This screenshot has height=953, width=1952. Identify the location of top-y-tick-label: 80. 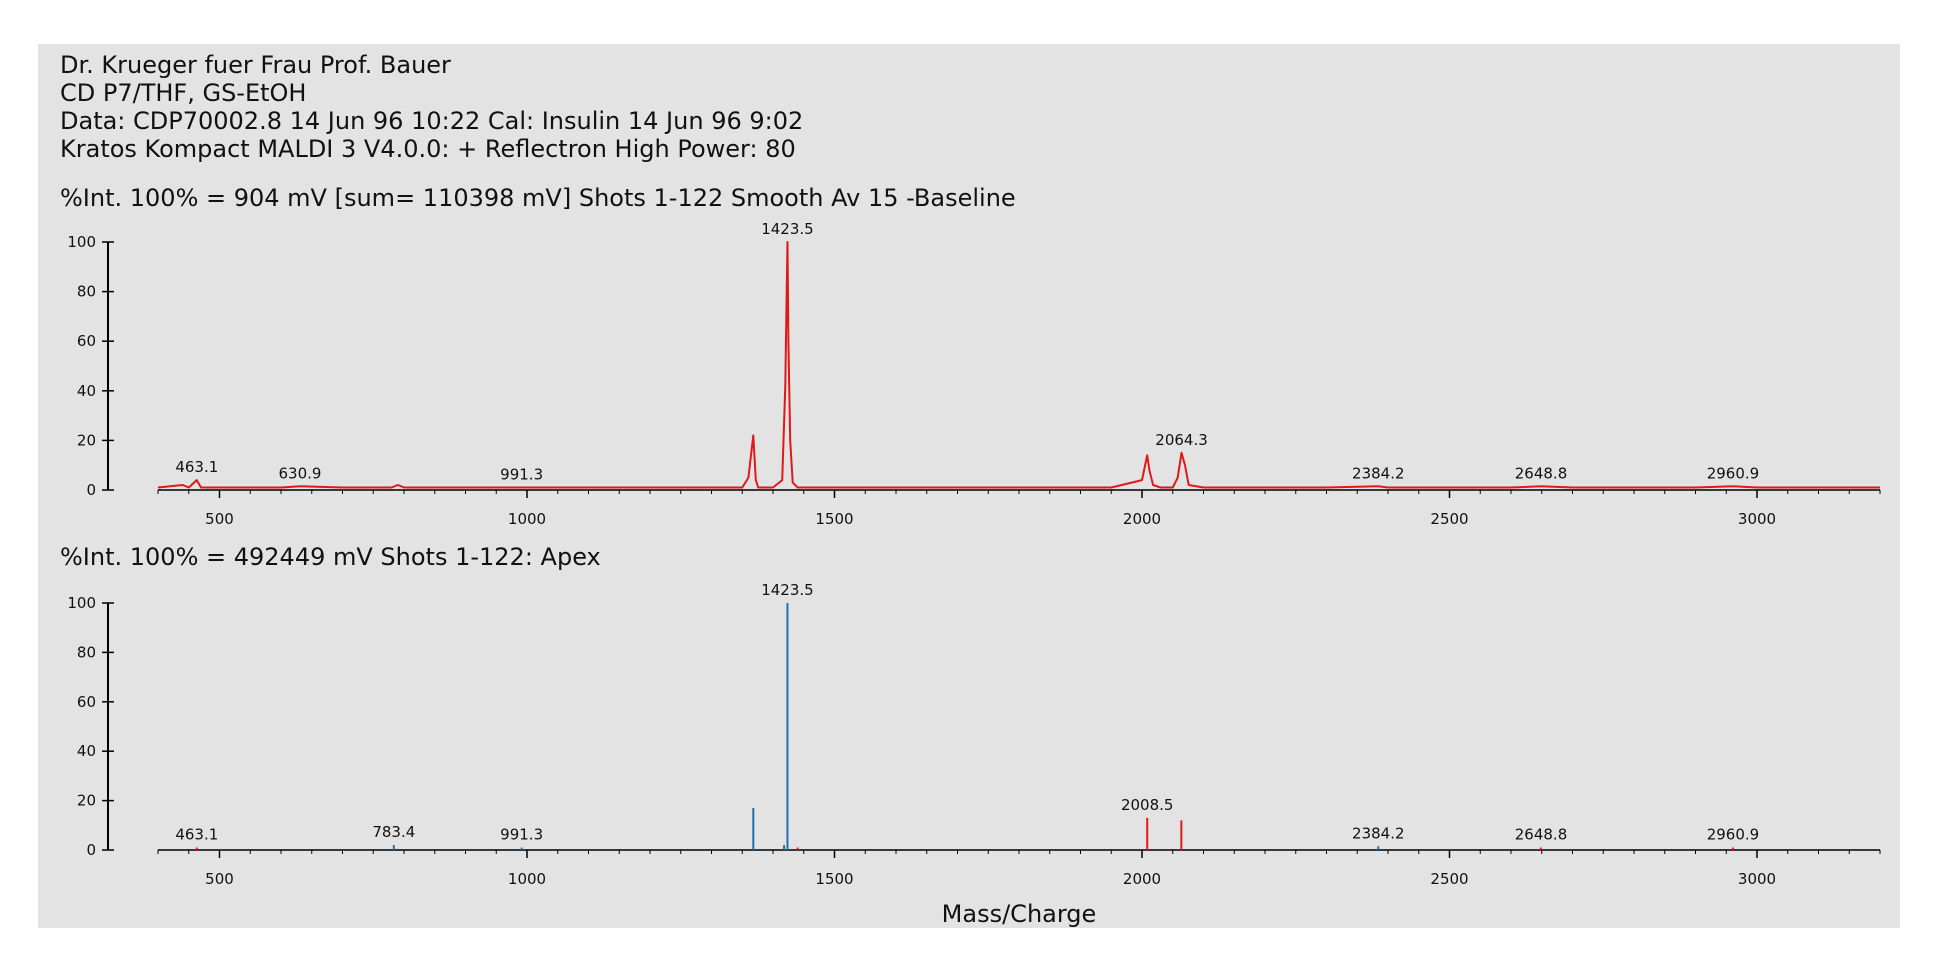
(86, 292).